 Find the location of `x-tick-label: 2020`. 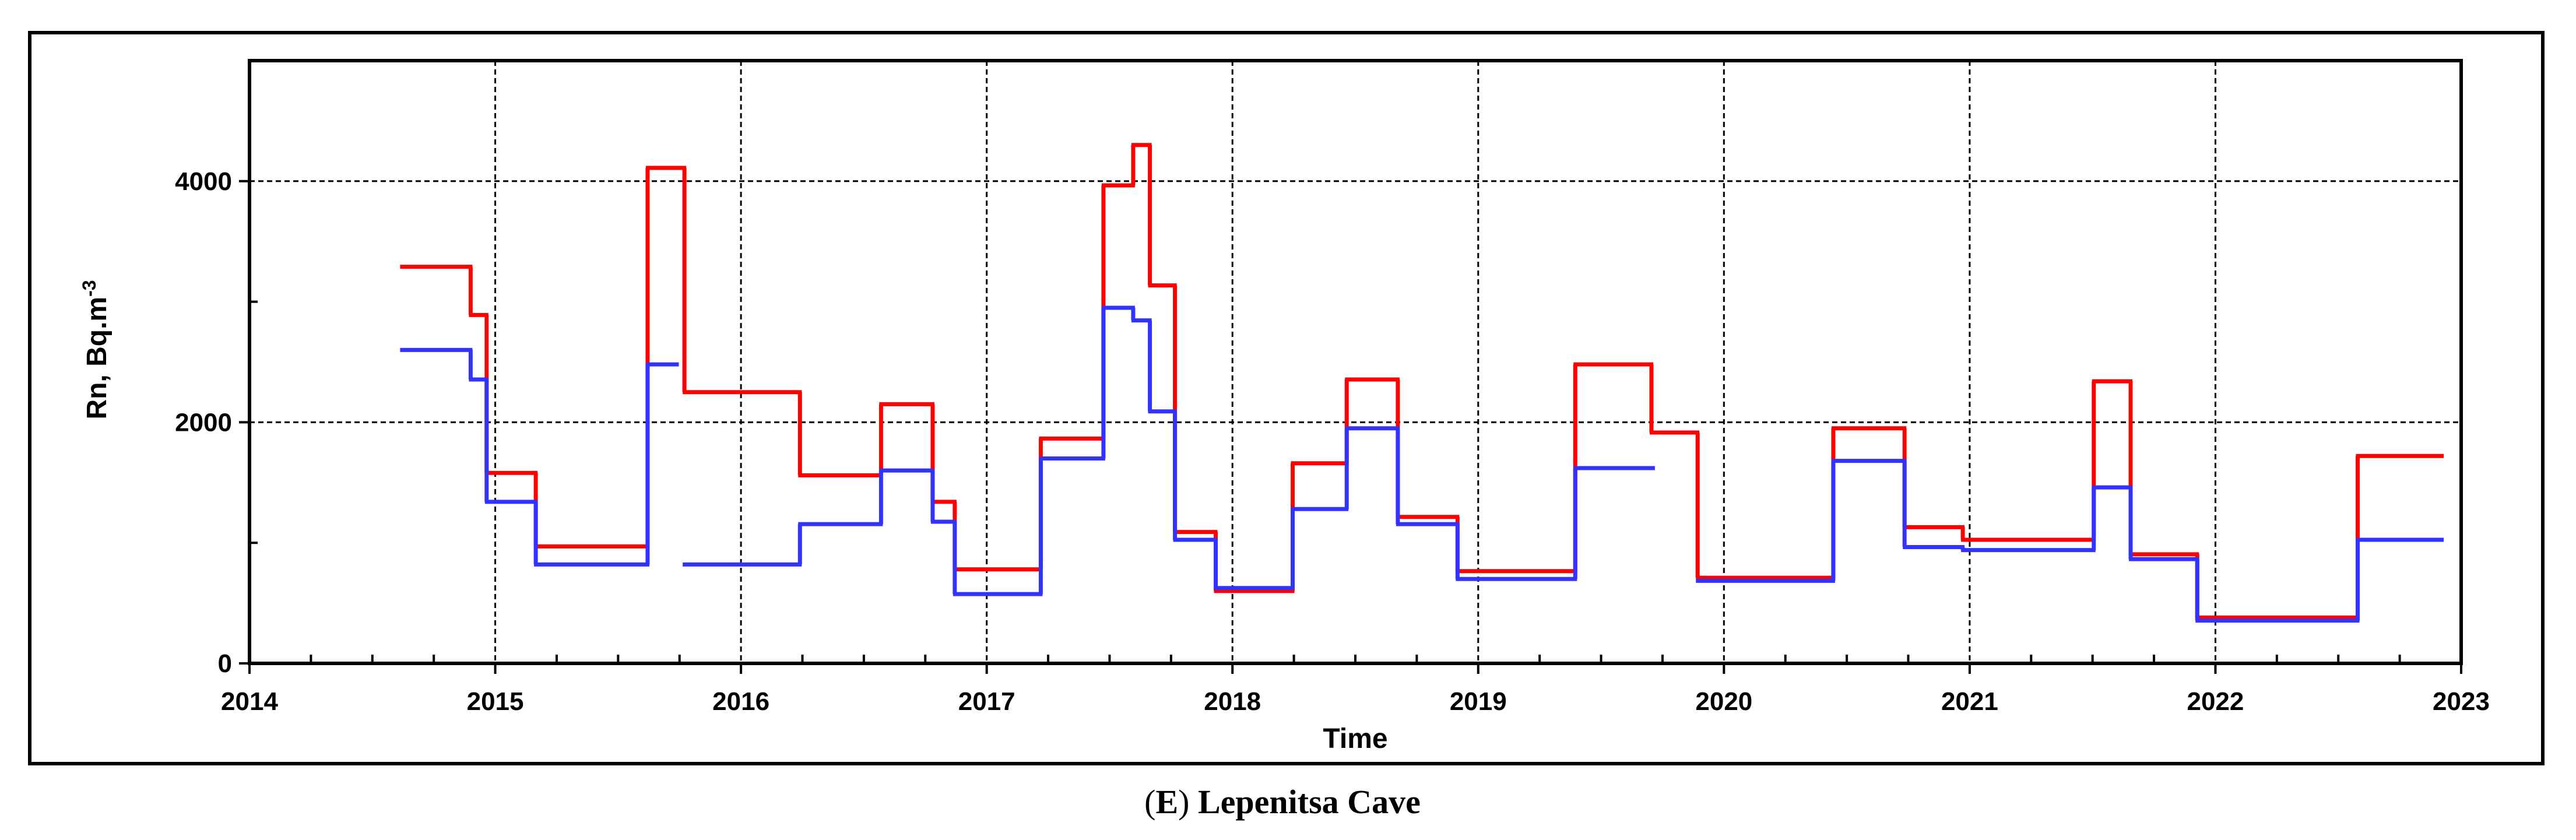

x-tick-label: 2020 is located at coordinates (1723, 701).